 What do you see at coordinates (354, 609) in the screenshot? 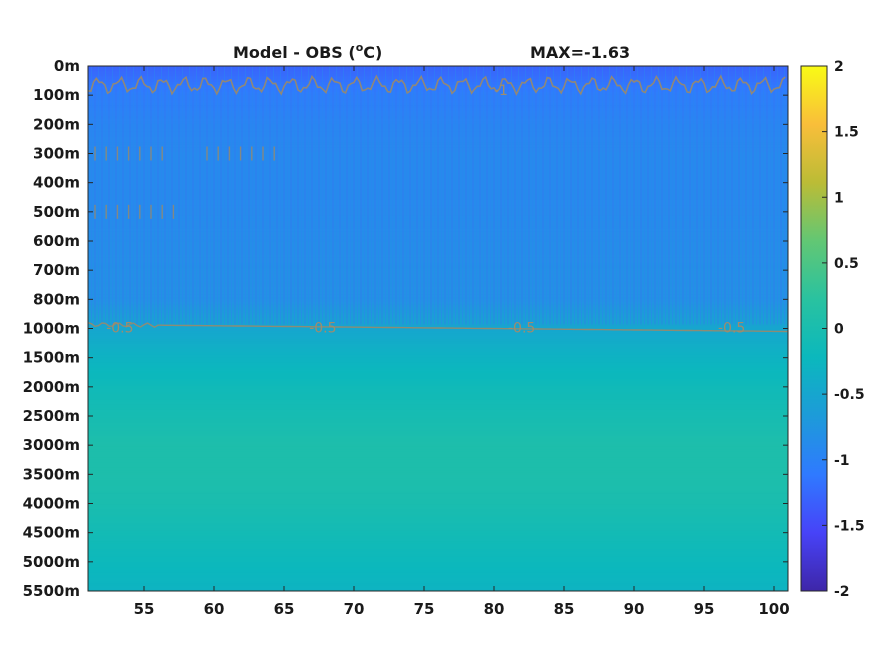
I see `x-tick-label: 70` at bounding box center [354, 609].